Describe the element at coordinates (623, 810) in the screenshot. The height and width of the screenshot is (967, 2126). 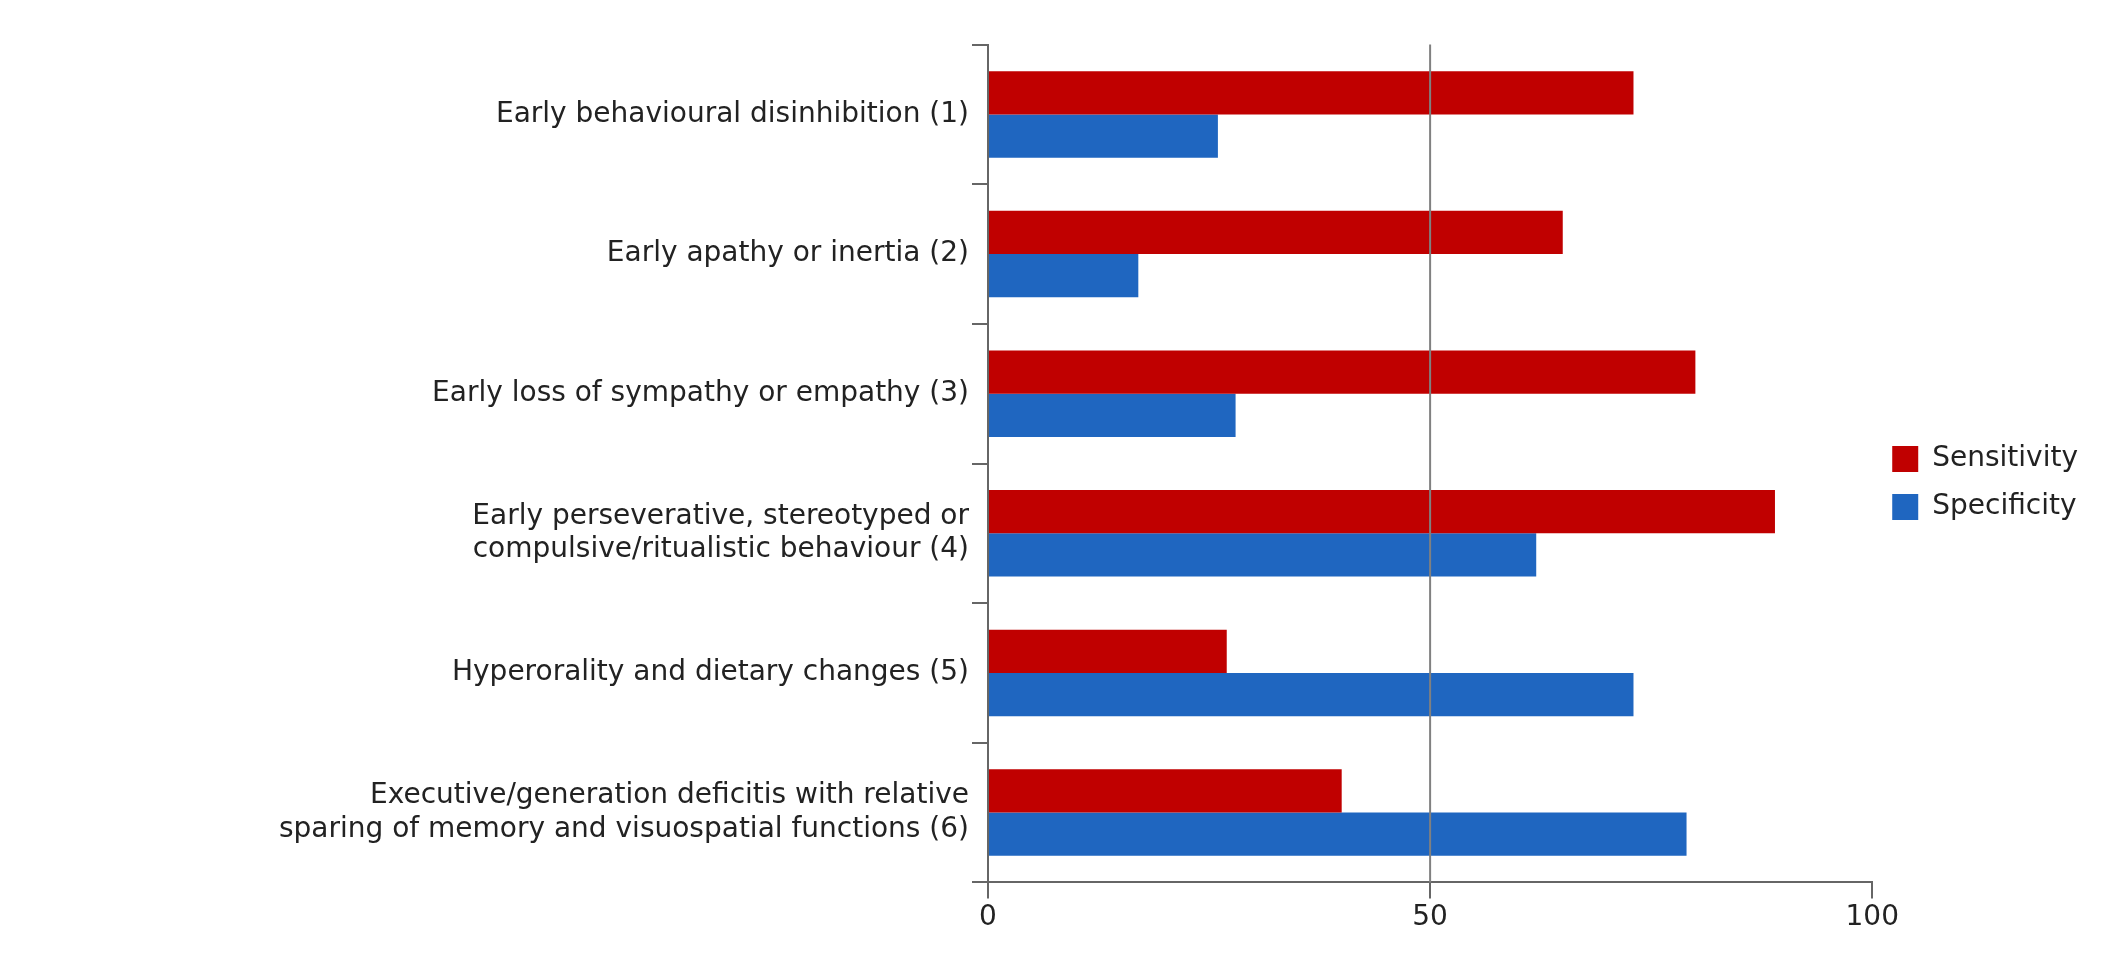
I see `y-tick-label: Executive/generation deficitis with relative sparing of memory and visuospatial functions (6)` at that location.